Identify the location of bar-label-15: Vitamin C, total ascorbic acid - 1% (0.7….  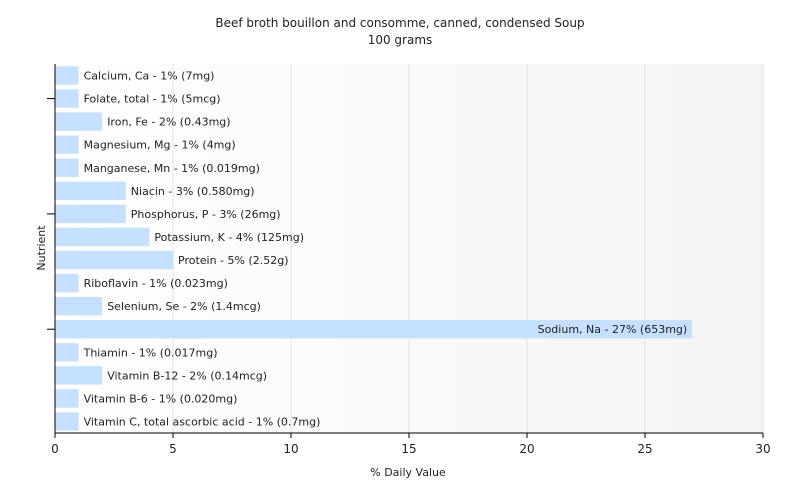
(202, 421).